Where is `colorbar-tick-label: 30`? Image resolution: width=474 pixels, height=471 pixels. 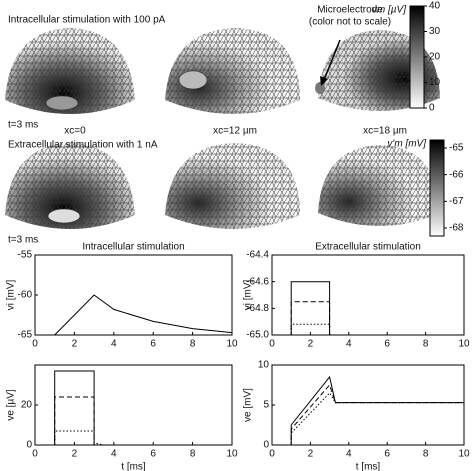 colorbar-tick-label: 30 is located at coordinates (435, 31).